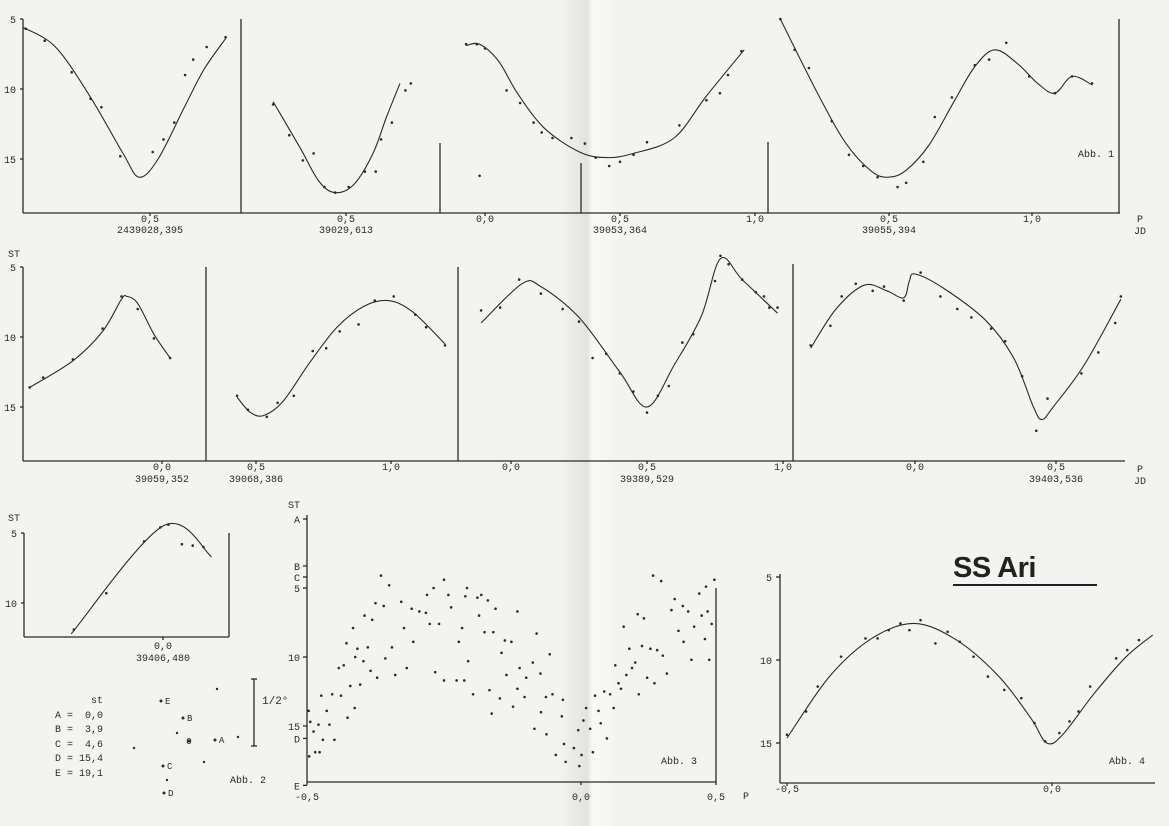  I want to click on light-curve-G, so click(629, 332).